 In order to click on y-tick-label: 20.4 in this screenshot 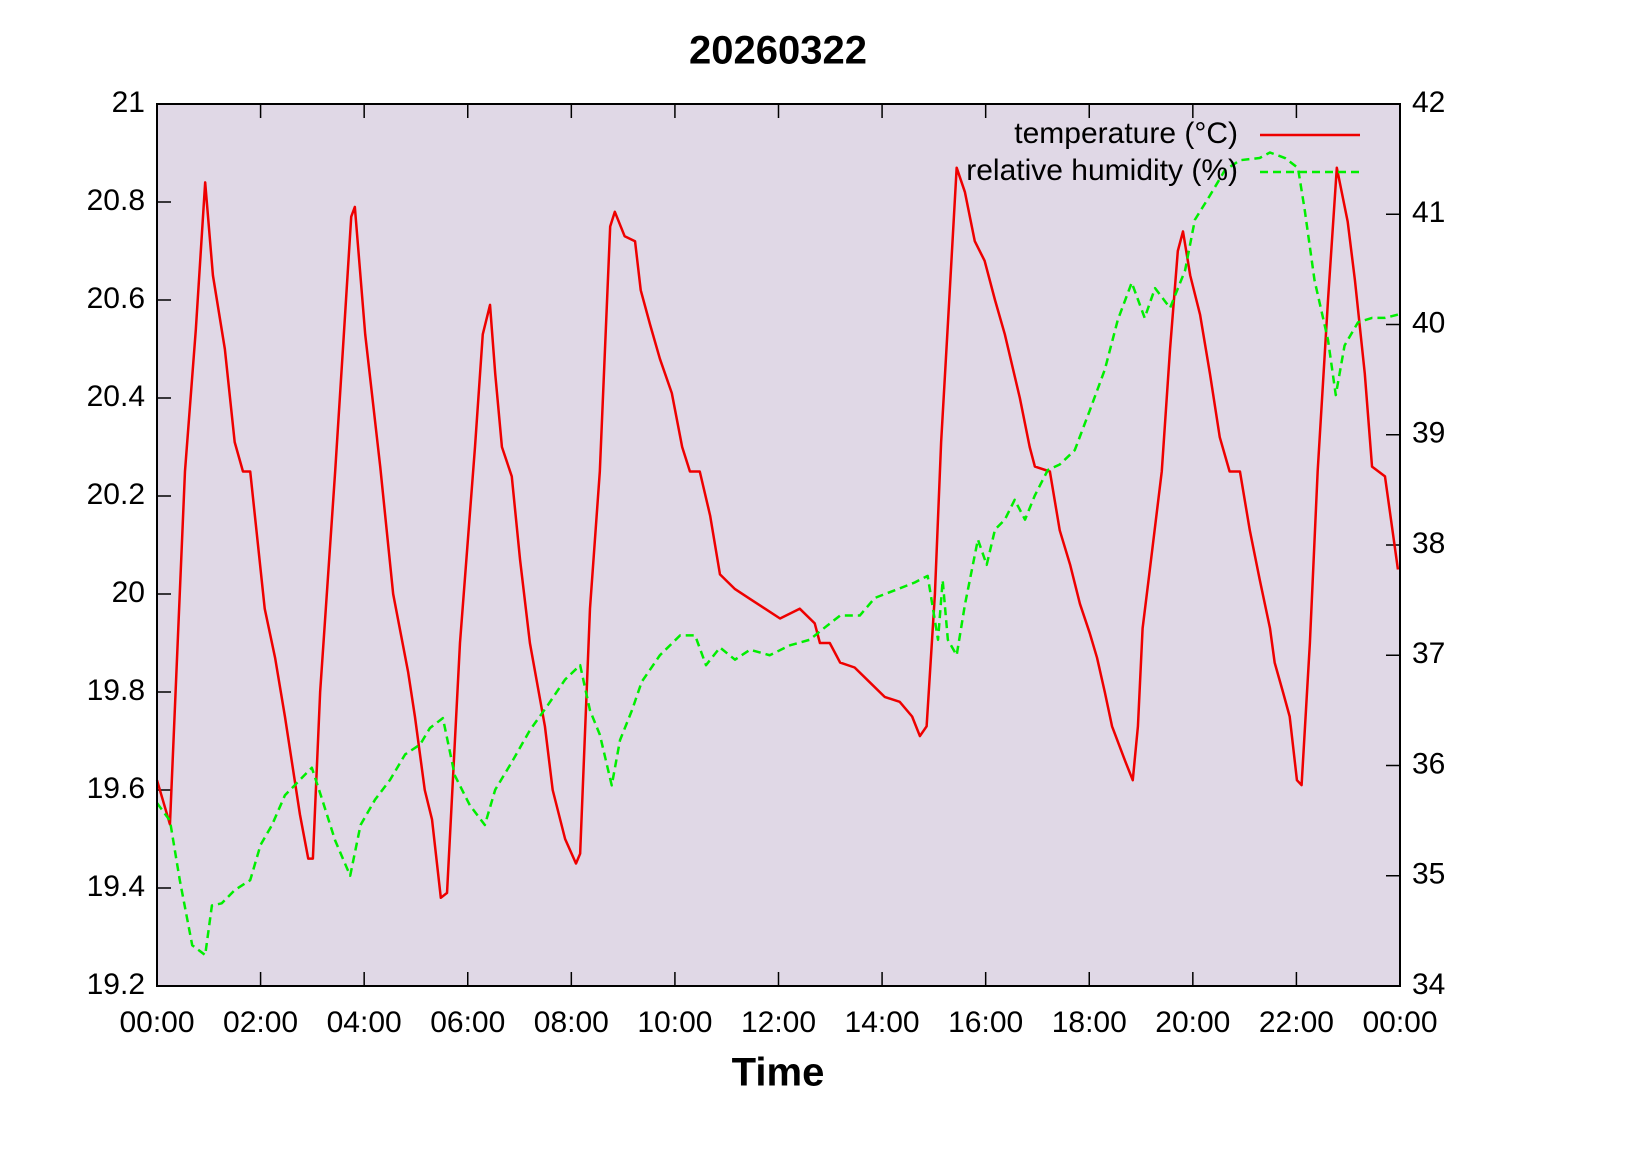, I will do `click(116, 396)`.